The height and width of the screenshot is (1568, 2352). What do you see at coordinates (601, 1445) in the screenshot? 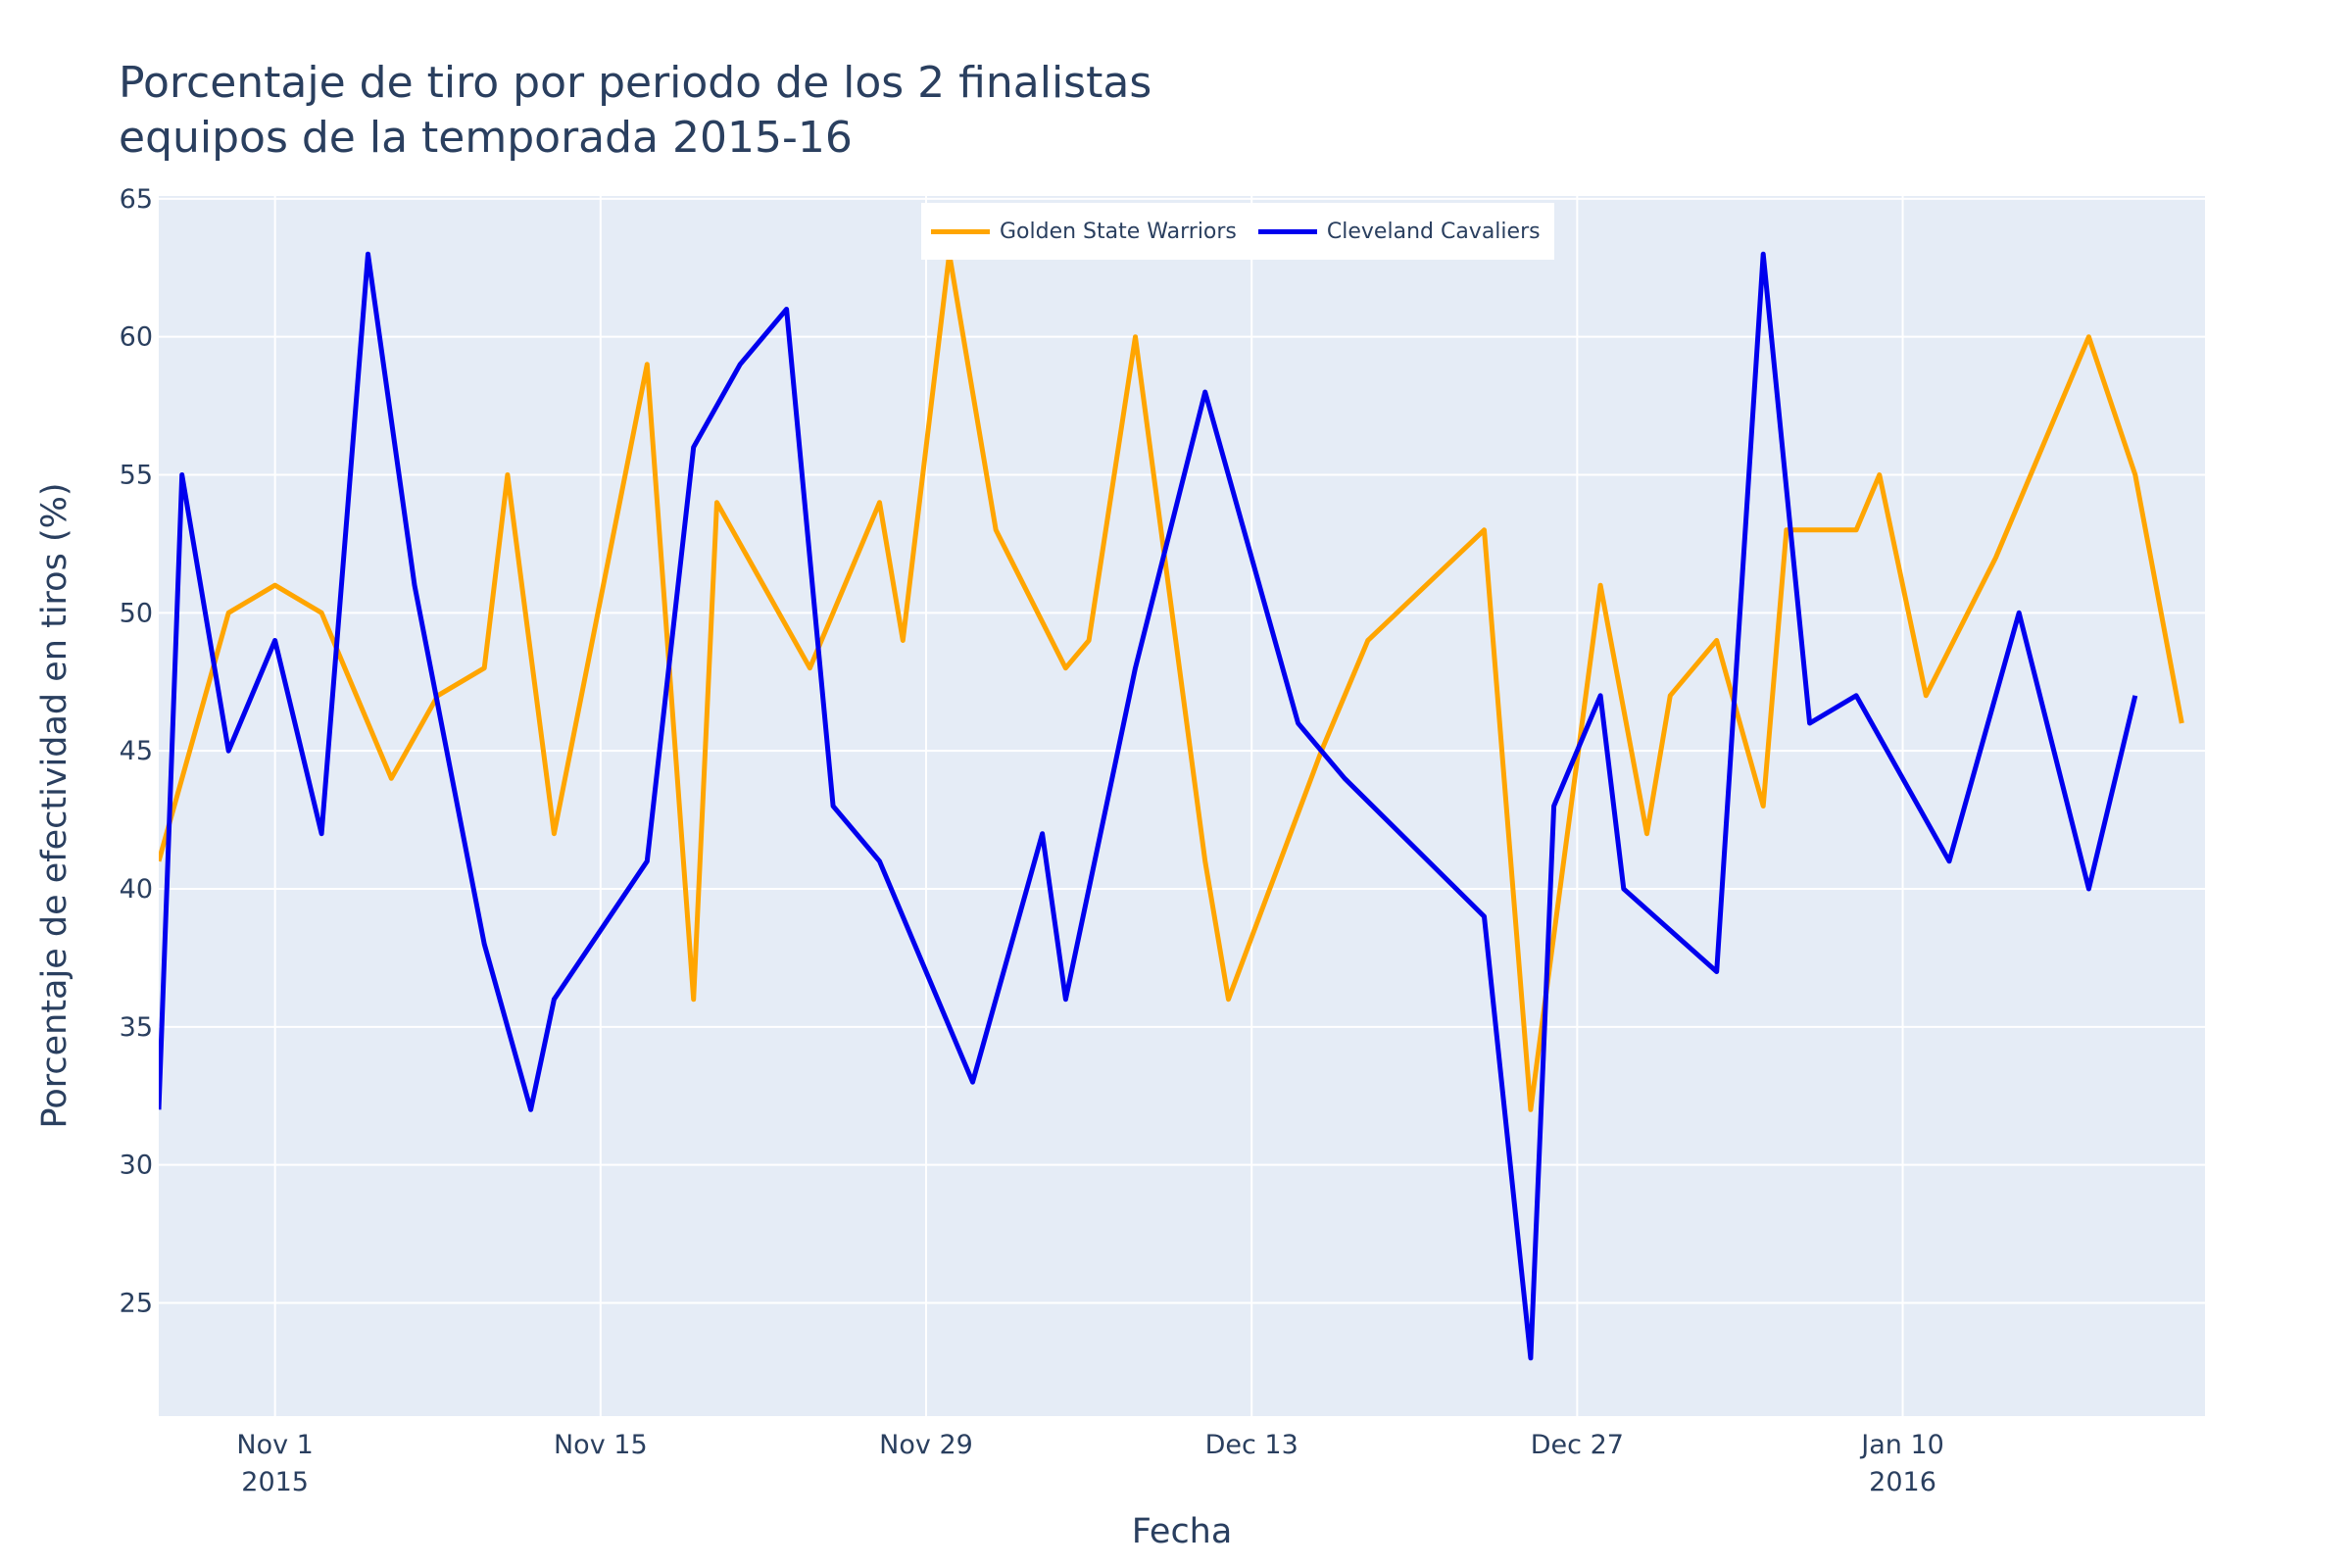
I see `x-tick-label: Nov 15` at bounding box center [601, 1445].